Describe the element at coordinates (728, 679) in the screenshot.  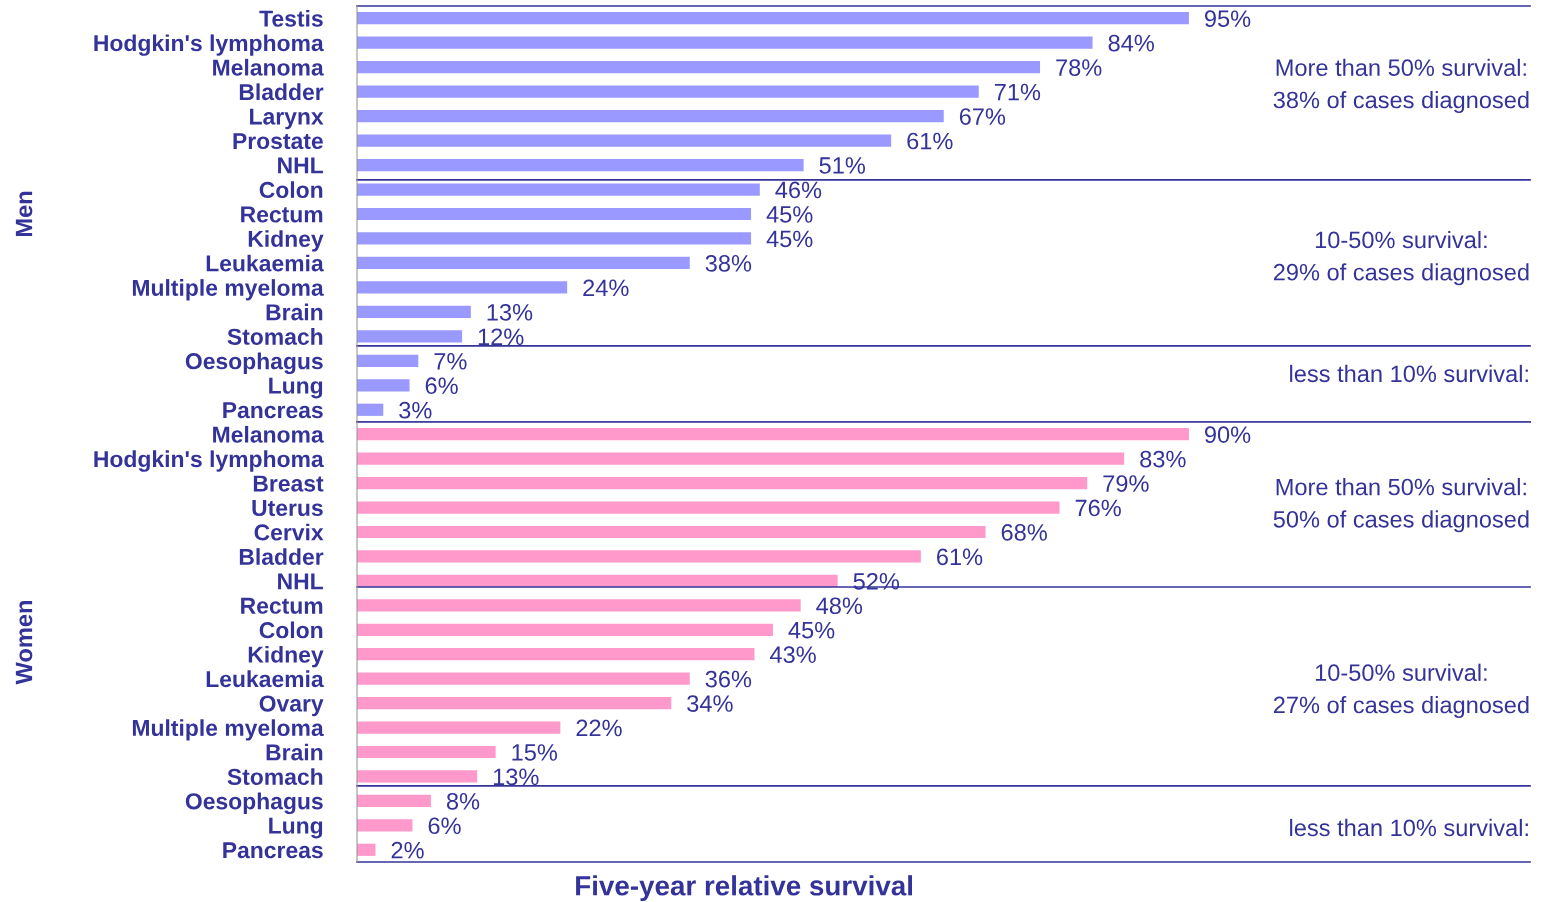
I see `data-label: 36%` at that location.